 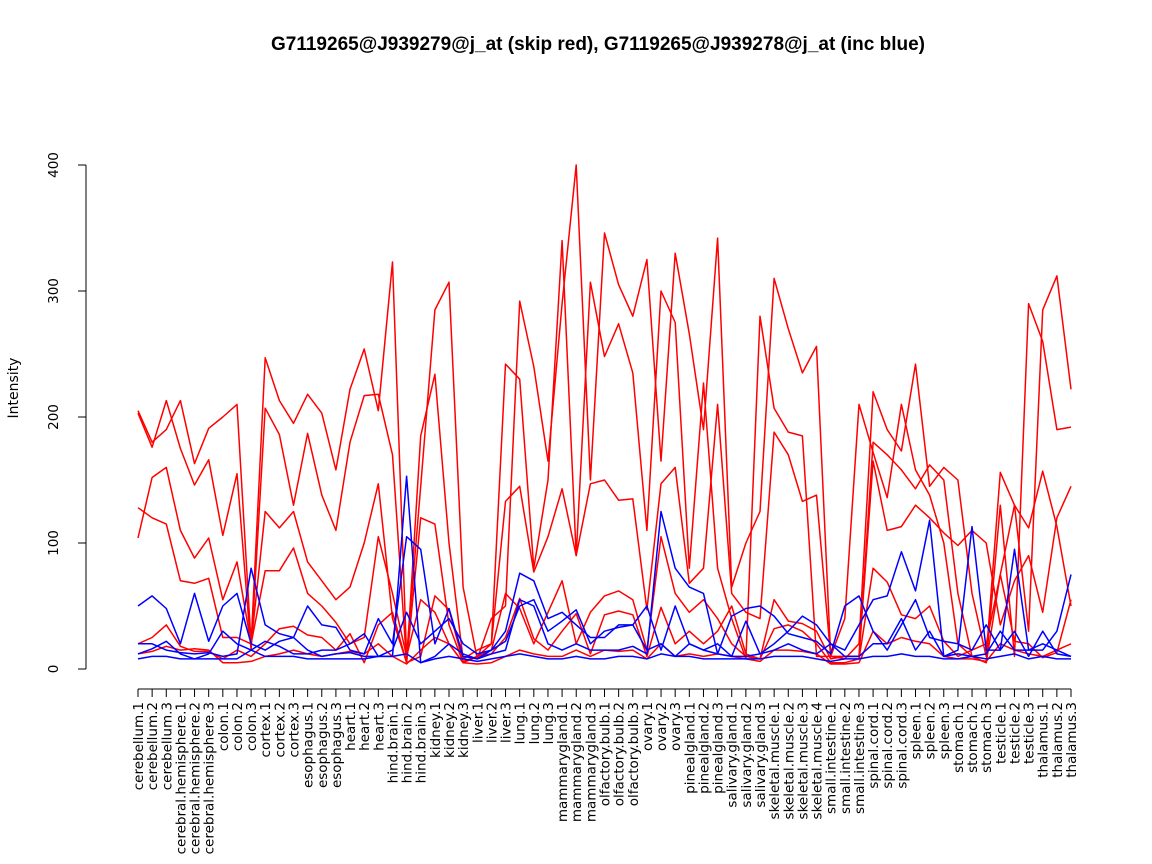 What do you see at coordinates (747, 755) in the screenshot?
I see `x-tick-label: salivary.gland.2` at bounding box center [747, 755].